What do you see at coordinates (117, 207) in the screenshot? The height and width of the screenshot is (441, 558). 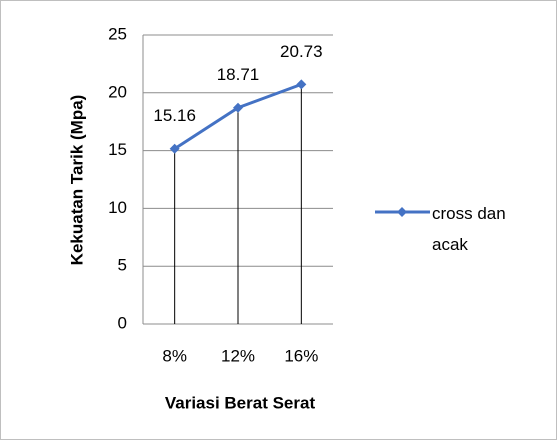 I see `y-tick-label: 10` at bounding box center [117, 207].